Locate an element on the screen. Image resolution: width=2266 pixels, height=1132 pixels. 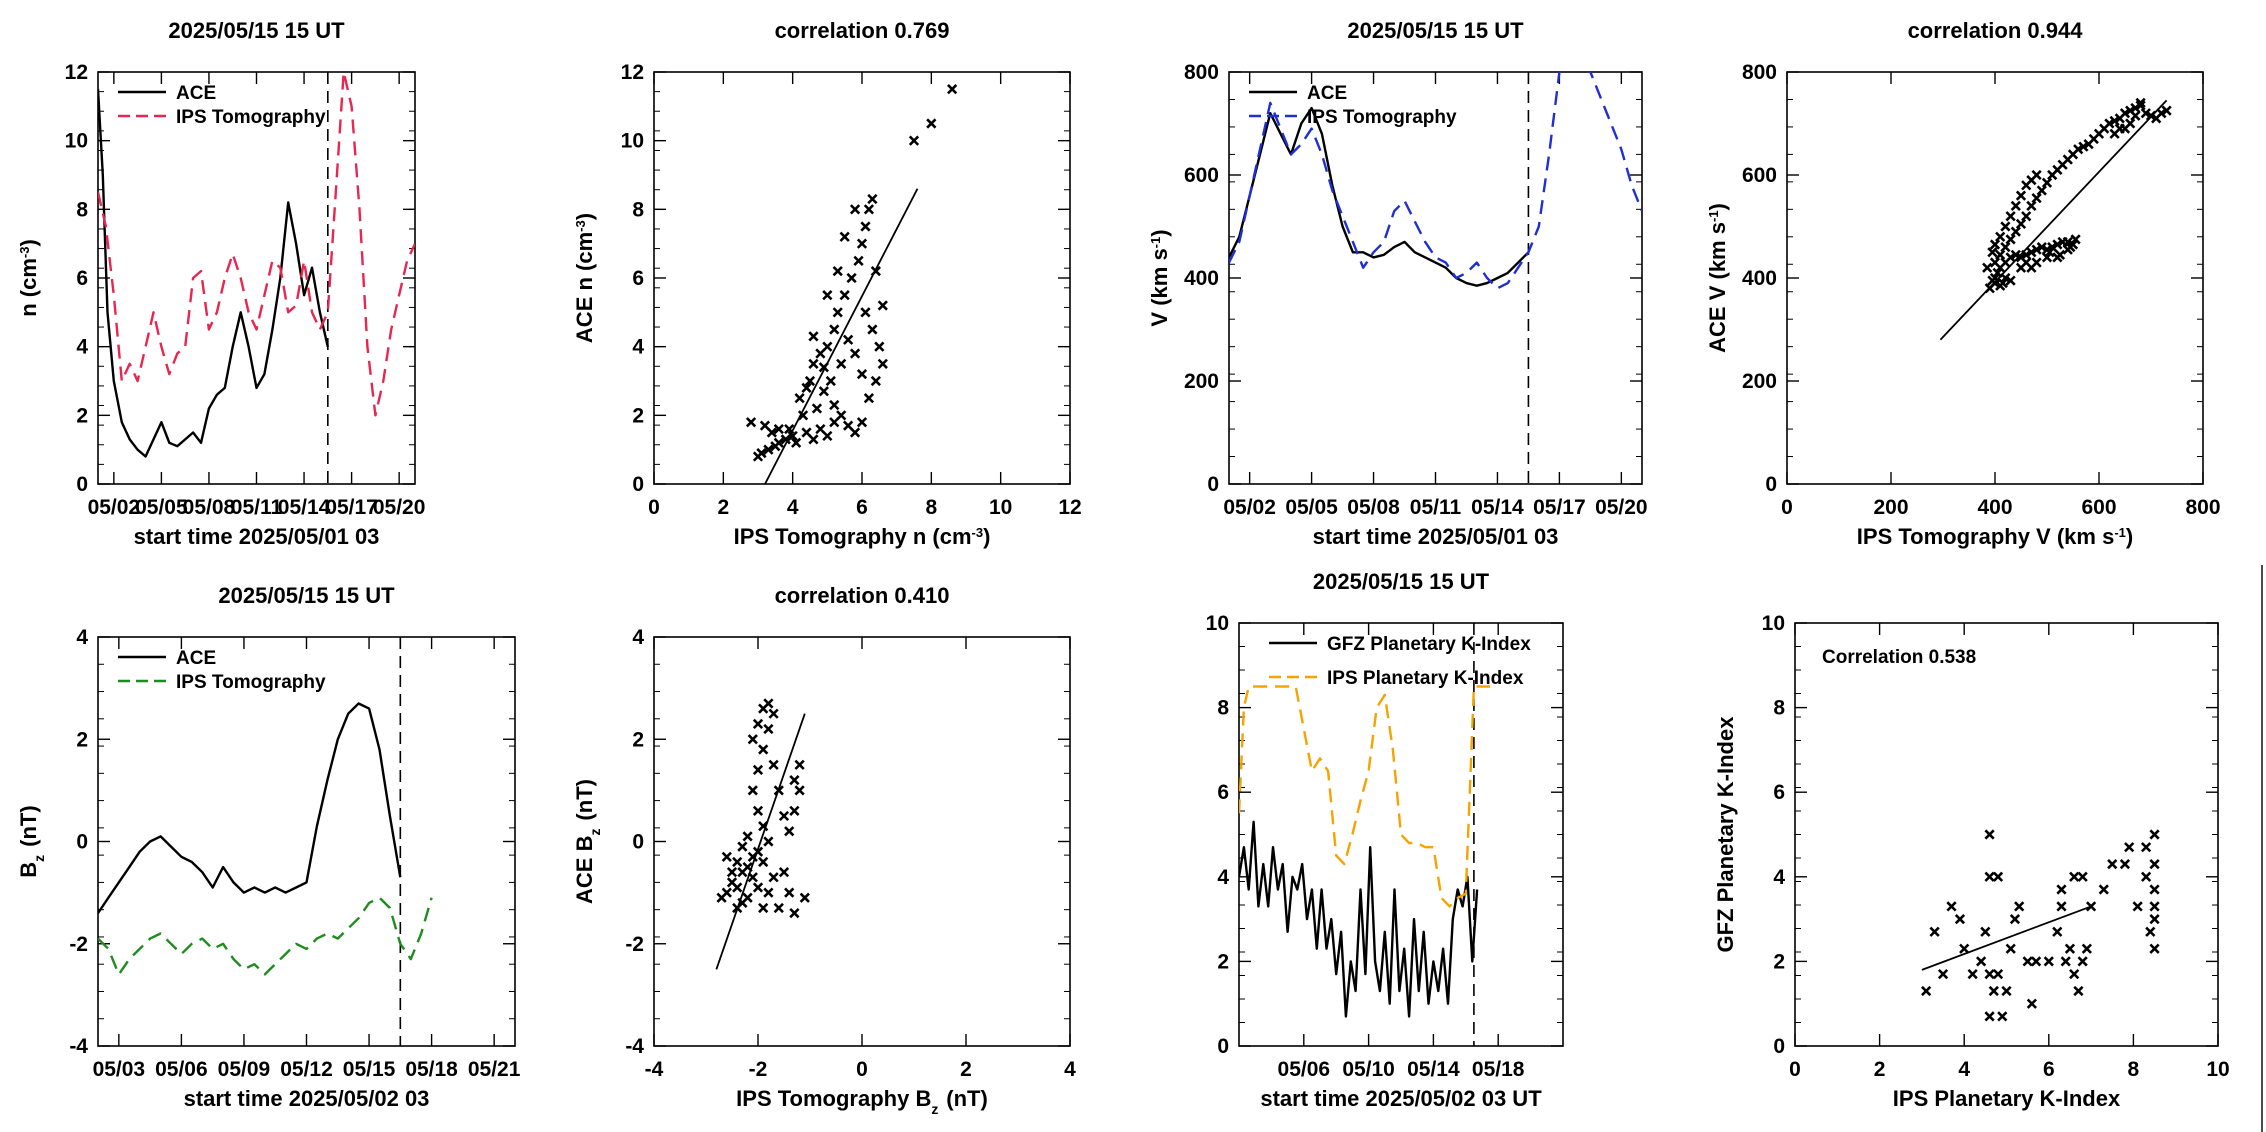
x-tick-label: 4 is located at coordinates (793, 507).